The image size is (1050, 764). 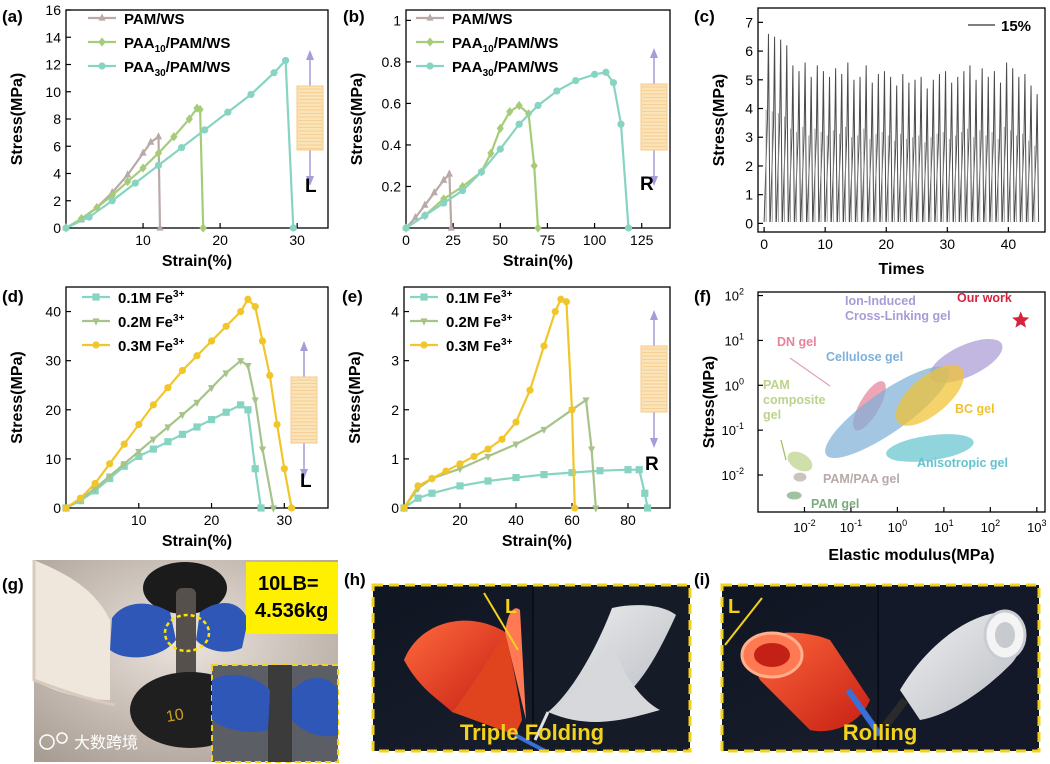 I want to click on panel-d-label: (d), so click(x=13, y=296).